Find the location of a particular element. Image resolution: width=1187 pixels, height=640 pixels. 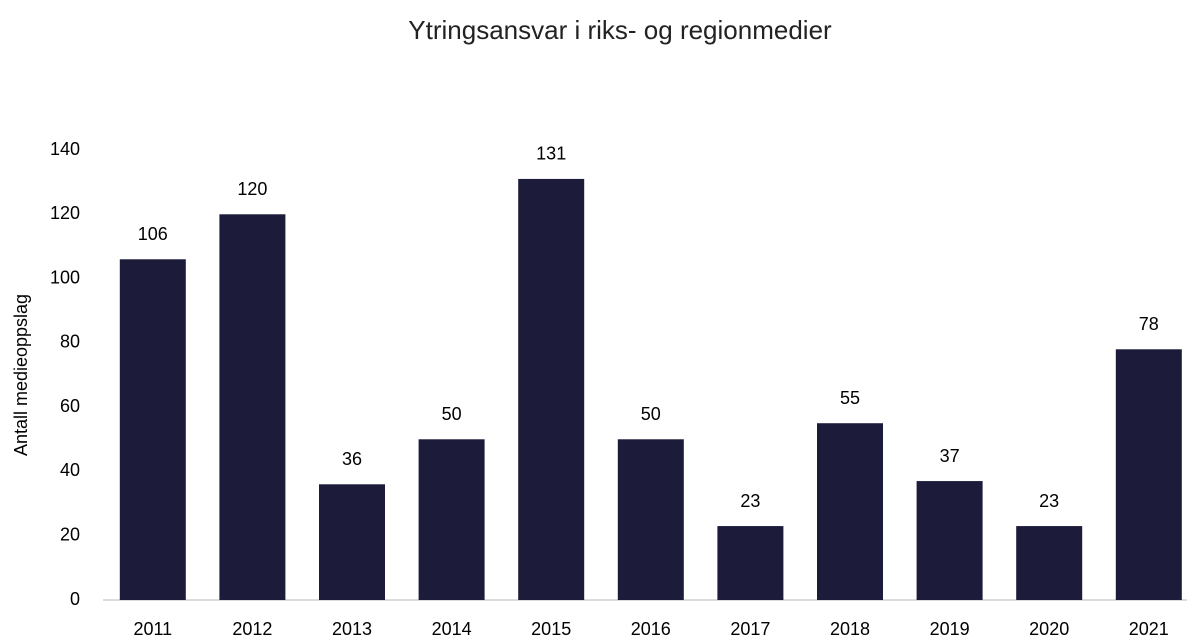

data-label: 78 is located at coordinates (1149, 324).